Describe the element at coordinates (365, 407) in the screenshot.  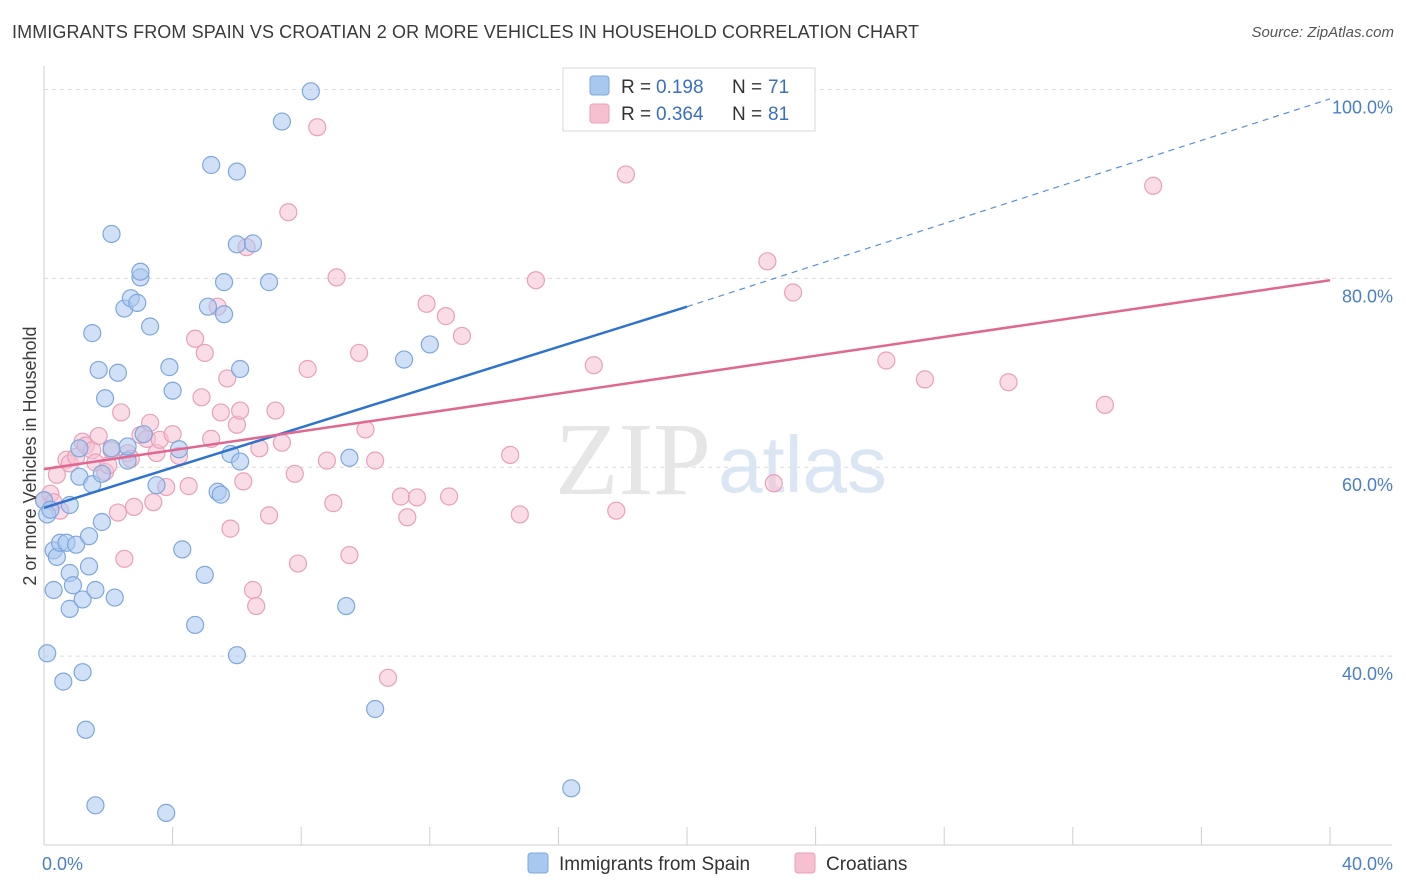
I see `spain-trend-line` at that location.